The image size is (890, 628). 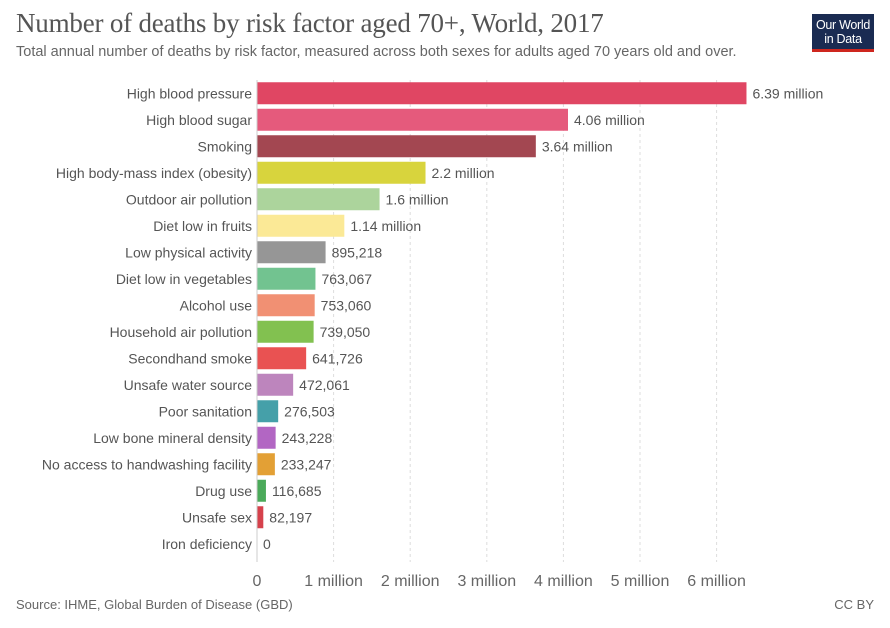 What do you see at coordinates (385, 226) in the screenshot?
I see `value-label: 1.14 million` at bounding box center [385, 226].